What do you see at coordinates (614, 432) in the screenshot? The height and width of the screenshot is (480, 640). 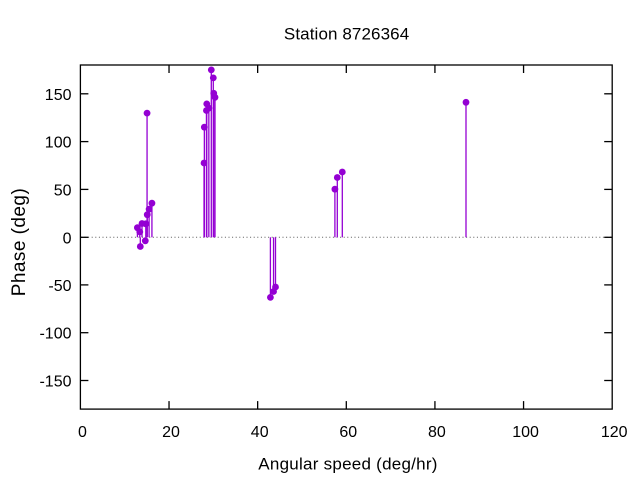 I see `svg-text: 120` at bounding box center [614, 432].